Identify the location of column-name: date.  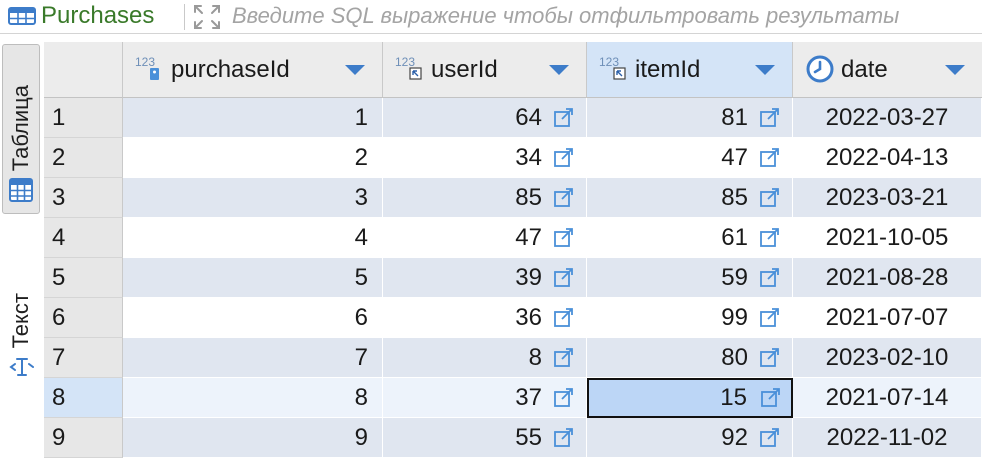
(864, 69).